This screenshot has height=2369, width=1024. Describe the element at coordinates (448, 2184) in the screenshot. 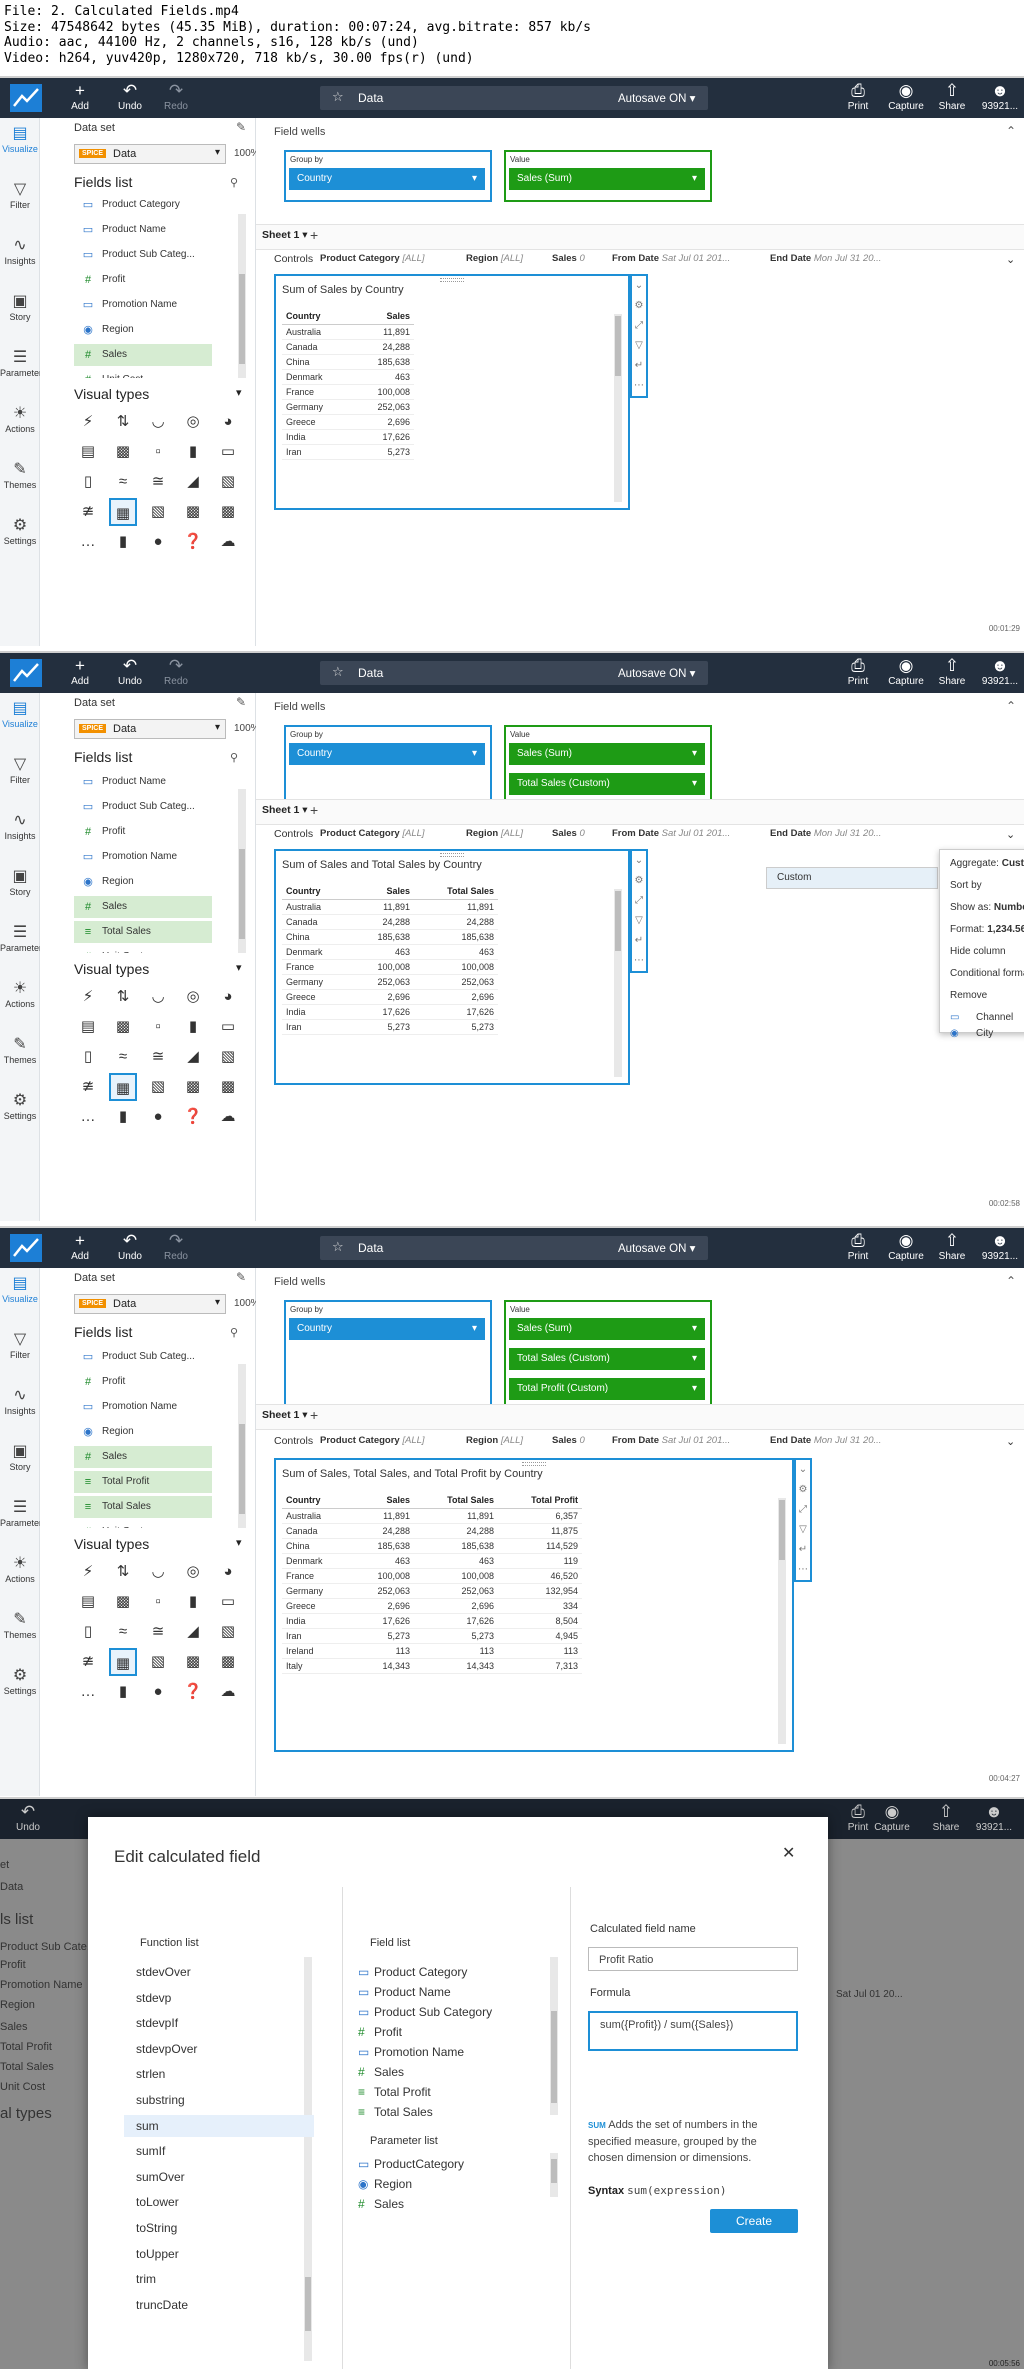

I see `parameter-list-item: ◉ Region` at that location.